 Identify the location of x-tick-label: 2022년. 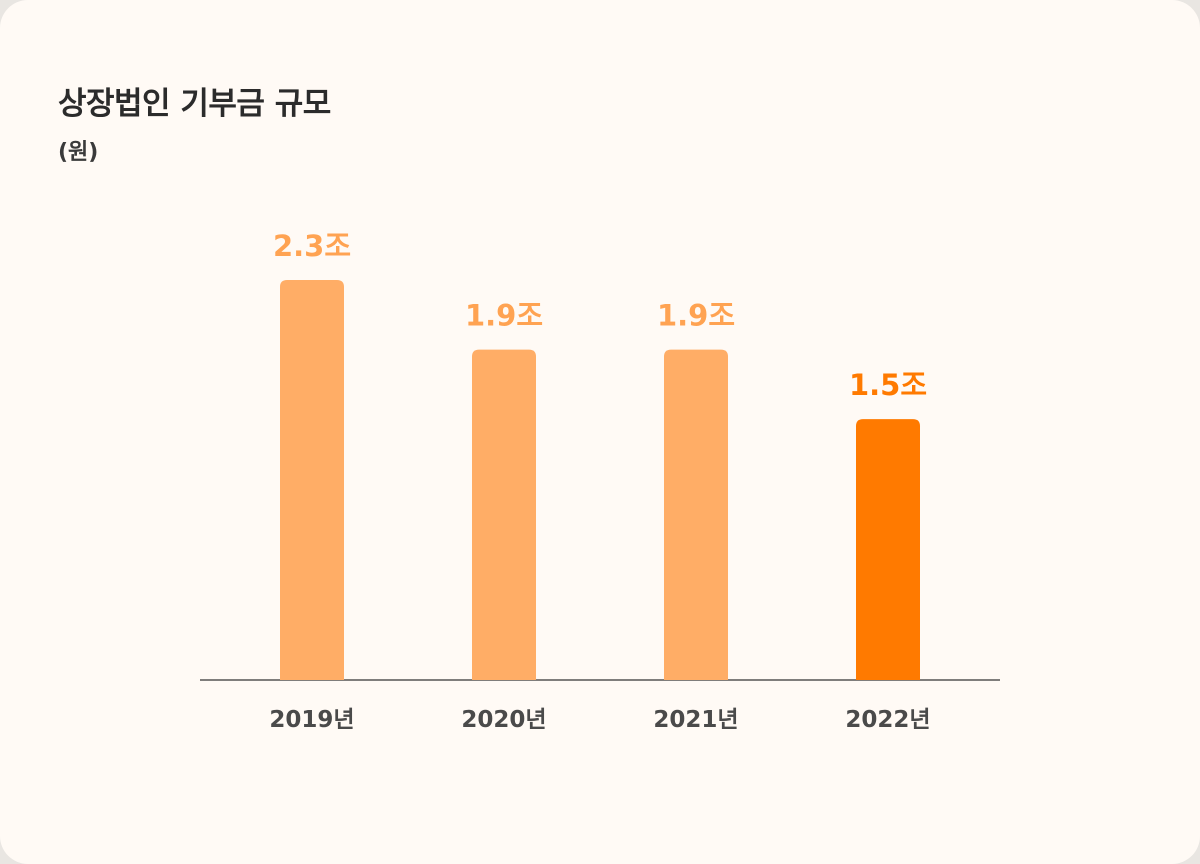
(887, 720).